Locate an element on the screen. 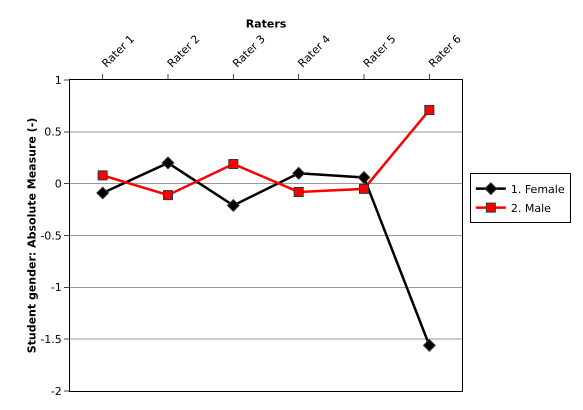 The width and height of the screenshot is (583, 410). y-tick-label: -1 is located at coordinates (56, 287).